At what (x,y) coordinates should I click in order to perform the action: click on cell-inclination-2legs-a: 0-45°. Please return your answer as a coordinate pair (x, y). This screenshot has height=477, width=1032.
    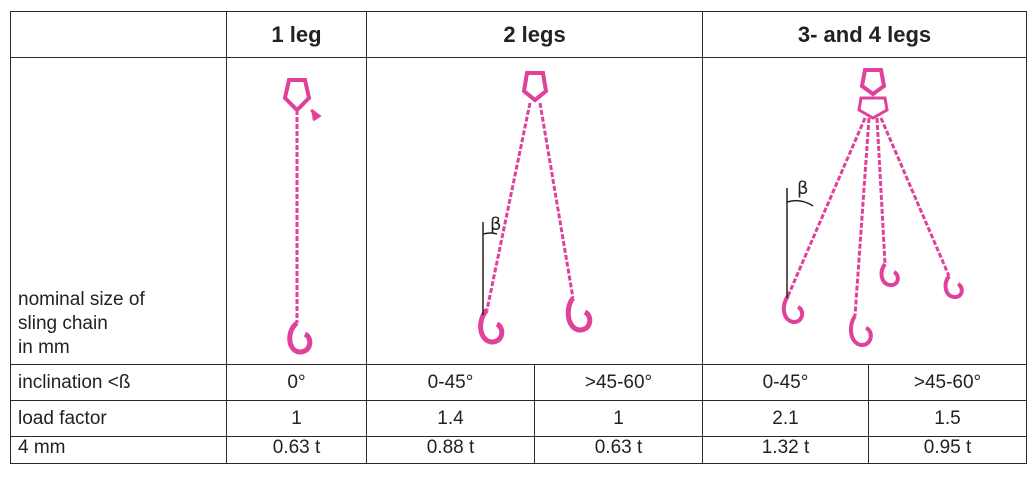
    Looking at the image, I should click on (450, 382).